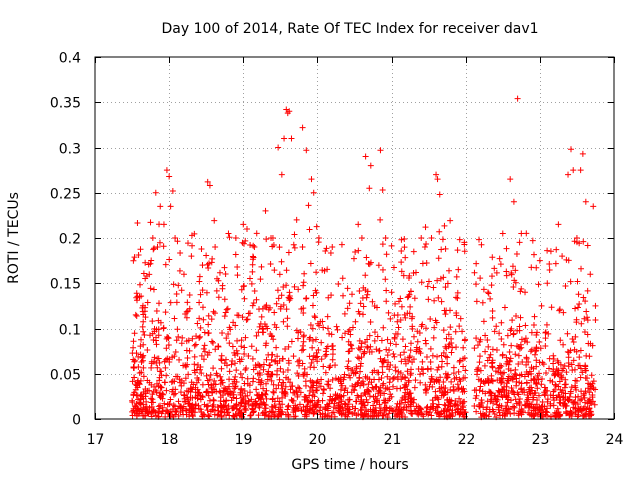 This screenshot has width=640, height=480. What do you see at coordinates (615, 440) in the screenshot?
I see `x-tick-label: 24` at bounding box center [615, 440].